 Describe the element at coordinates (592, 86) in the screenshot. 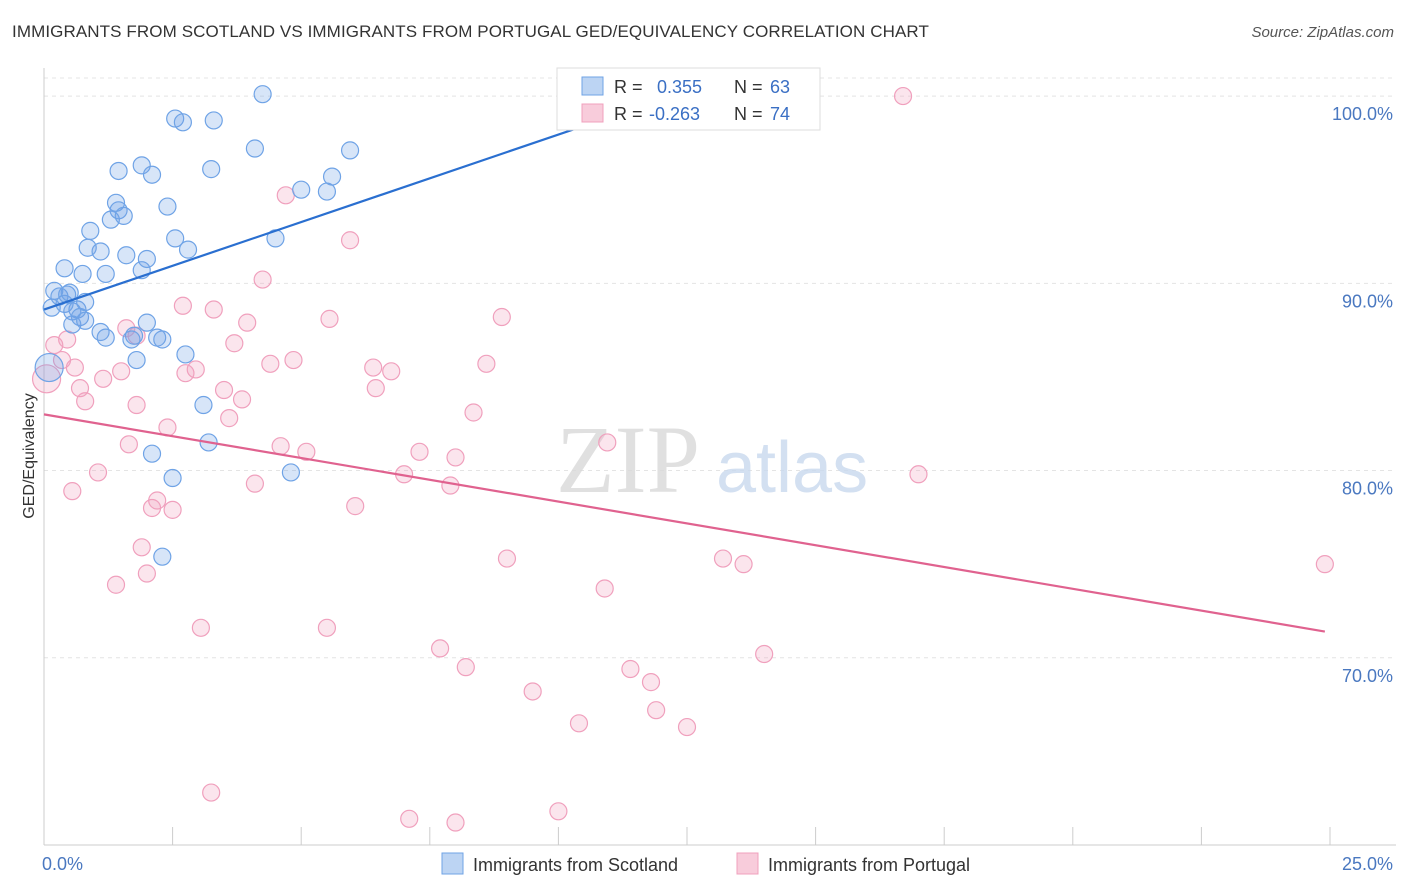

I see `legend-swatch-scotland` at that location.